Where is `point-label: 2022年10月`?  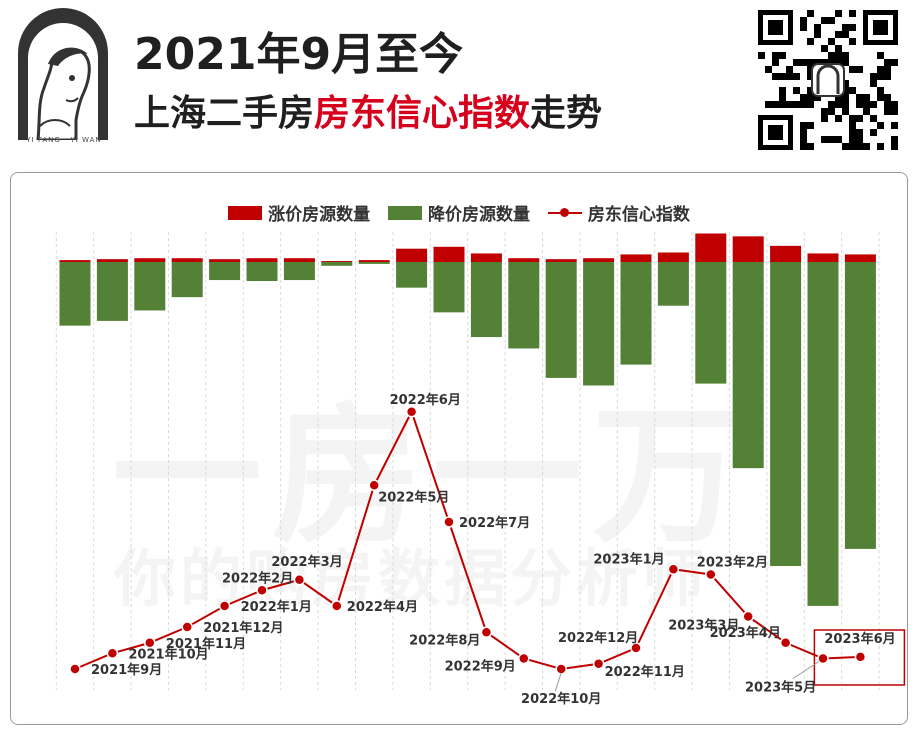 point-label: 2022年10月 is located at coordinates (561, 699).